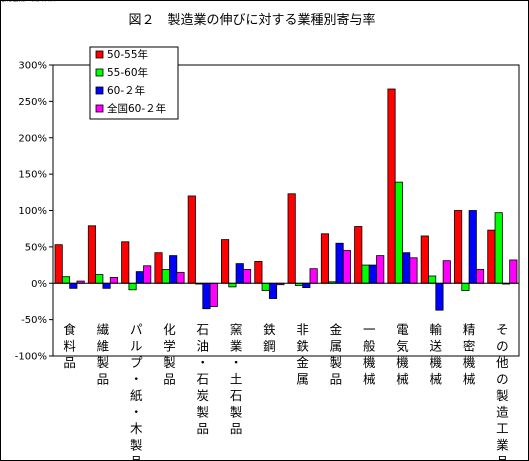 This screenshot has height=461, width=529. What do you see at coordinates (39, 284) in the screenshot?
I see `y-tick-label: 0%` at bounding box center [39, 284].